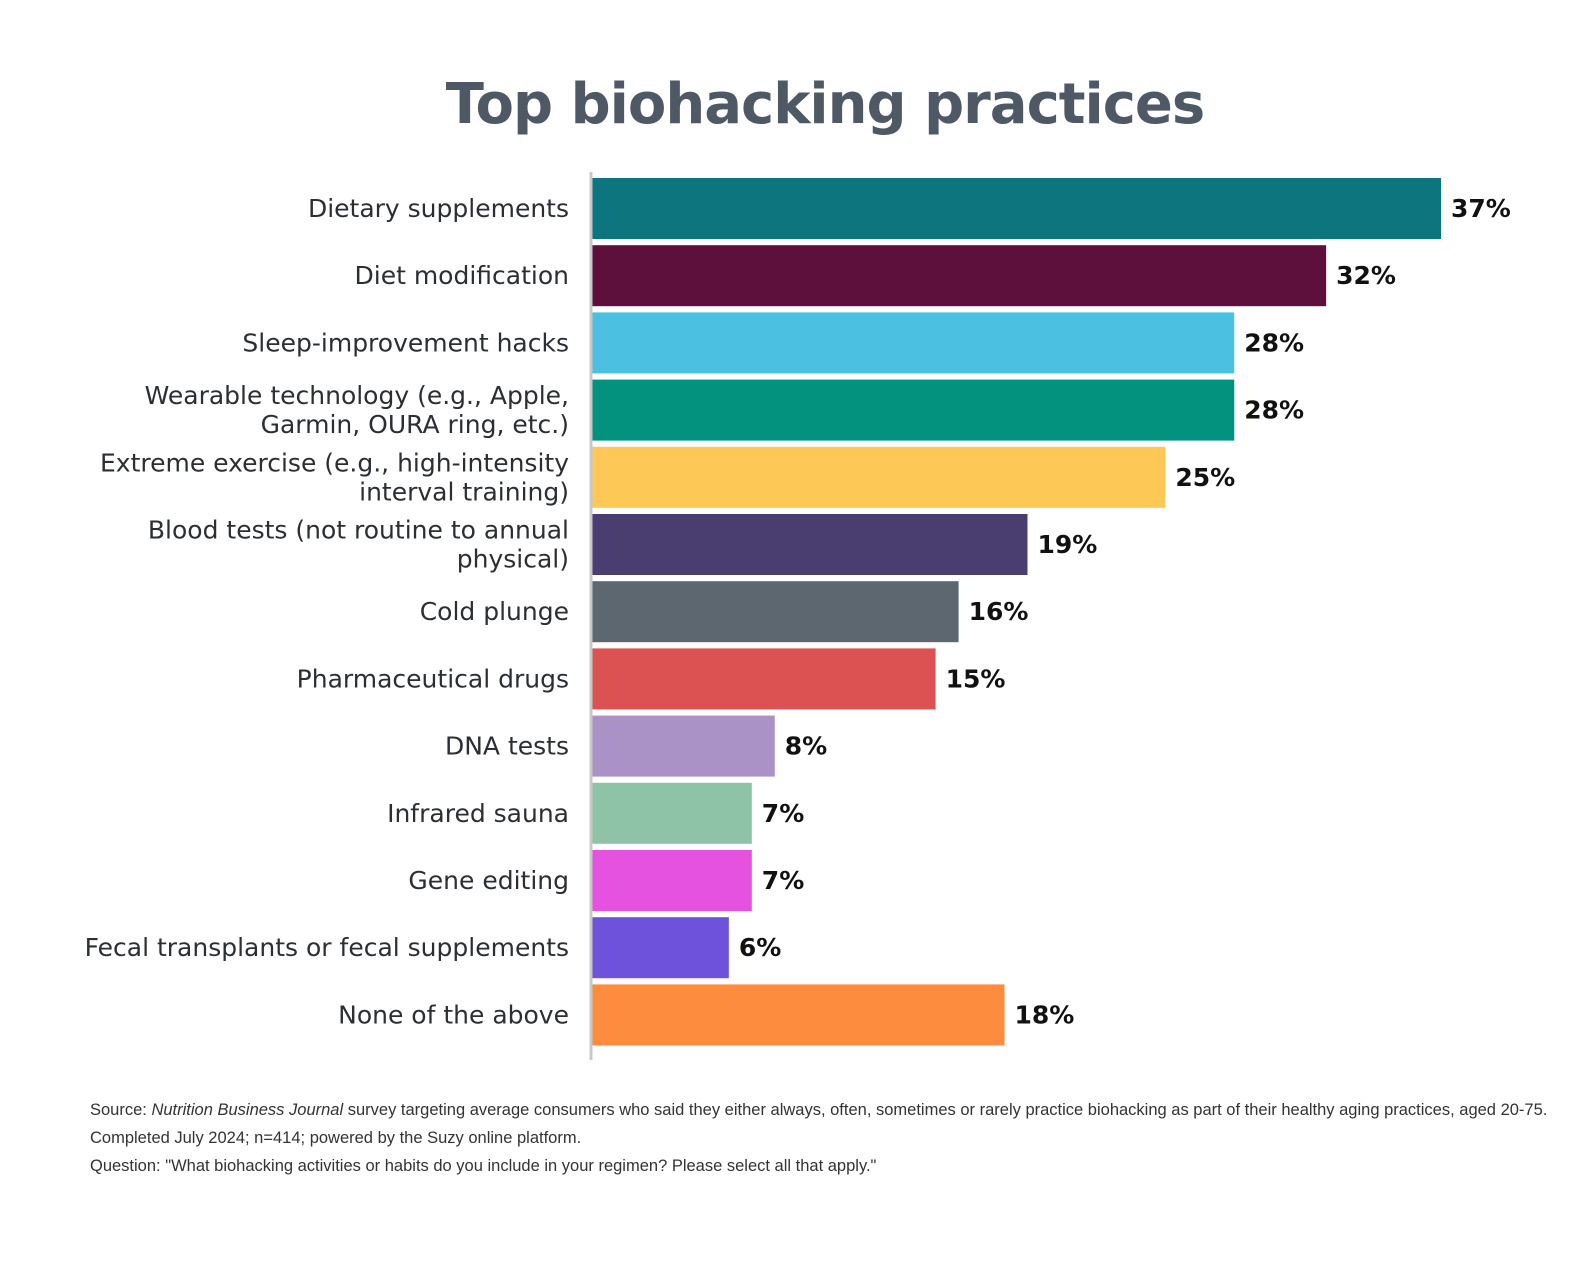 This screenshot has height=1276, width=1595. Describe the element at coordinates (438, 208) in the screenshot. I see `category-label: Dietary supplements` at that location.